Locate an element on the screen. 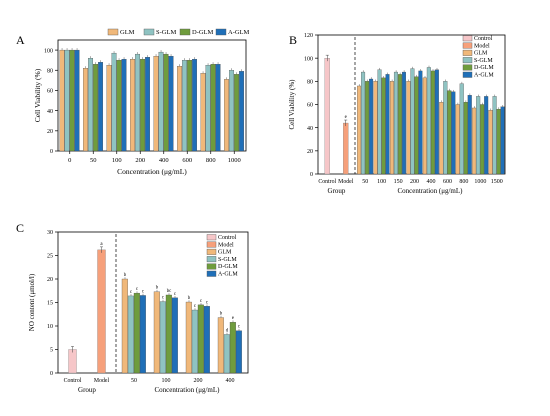  y-axis-label: NO content (μmol/l) is located at coordinates (32, 302).